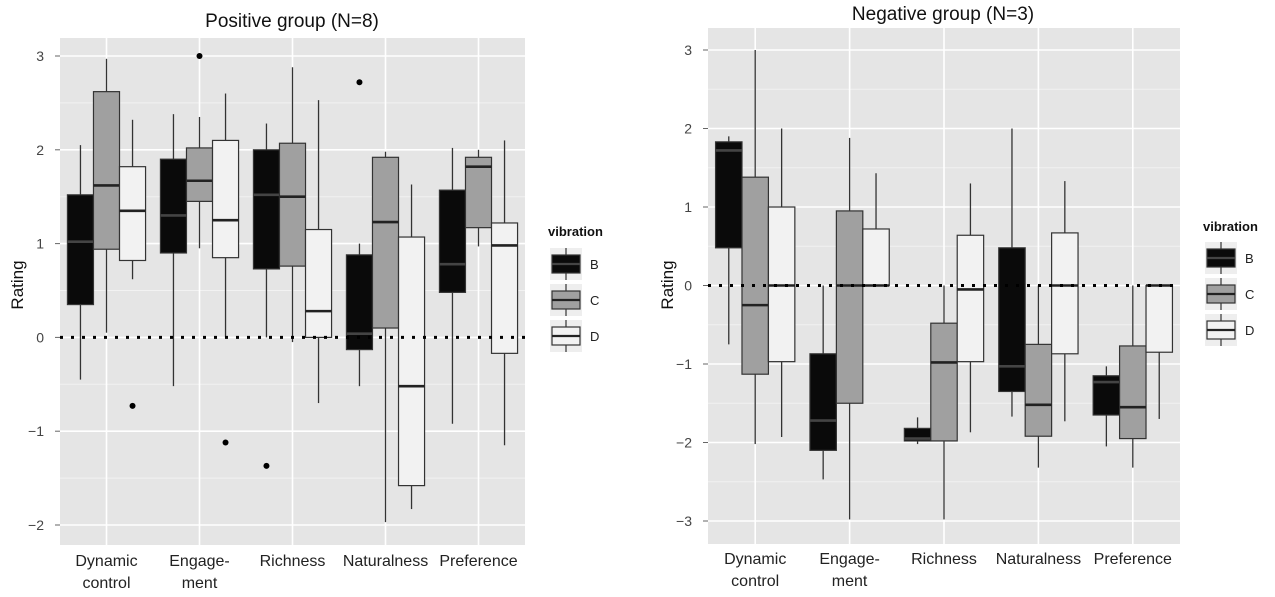  Describe the element at coordinates (684, 521) in the screenshot. I see `y-tick-label: −3` at that location.